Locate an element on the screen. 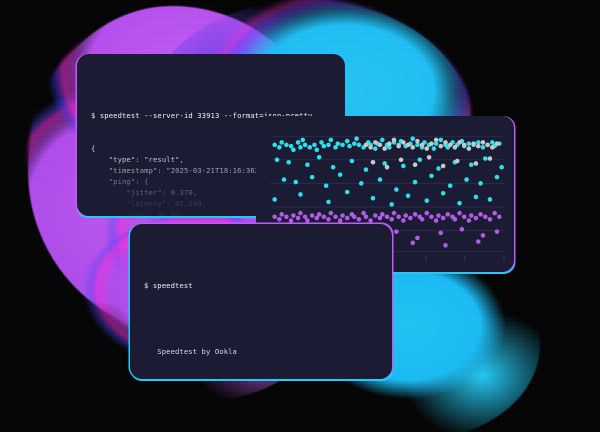 The image size is (600, 432). terminal-summary-prompt: $ speedtest is located at coordinates (168, 285).